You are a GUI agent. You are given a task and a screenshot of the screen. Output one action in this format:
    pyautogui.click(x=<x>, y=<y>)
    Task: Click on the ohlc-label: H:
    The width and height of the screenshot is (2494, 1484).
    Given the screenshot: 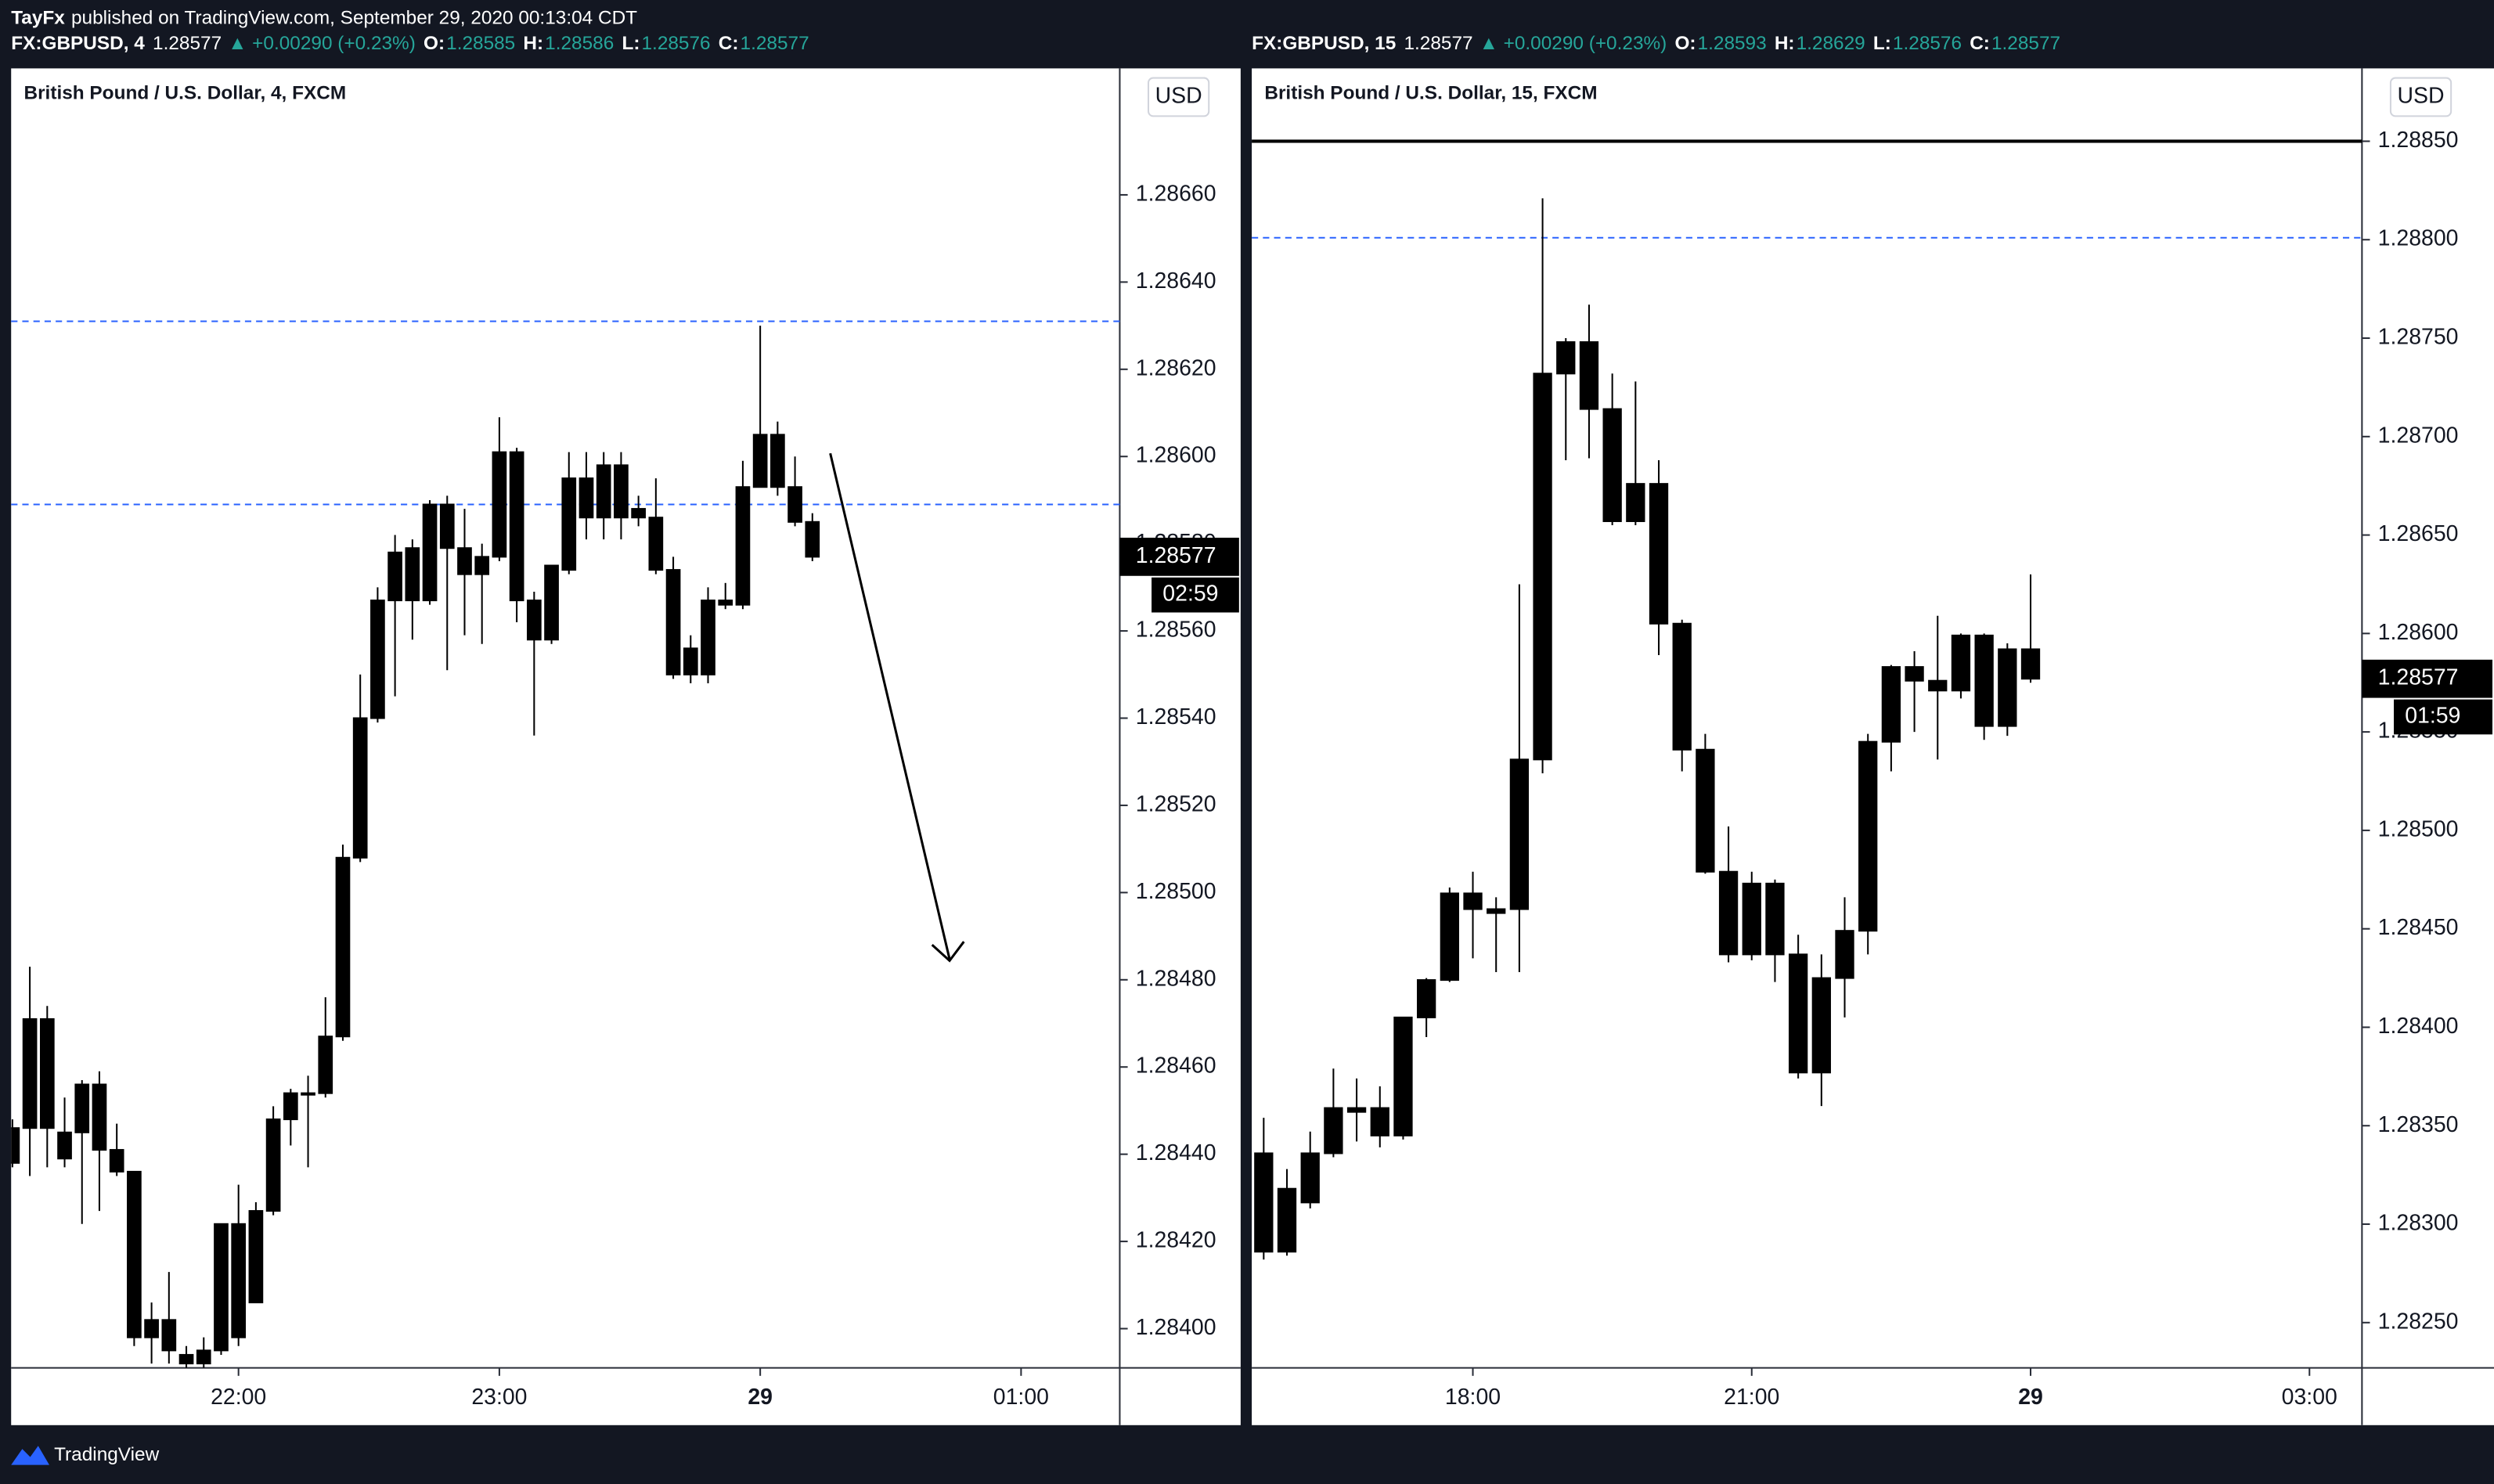 What is the action you would take?
    pyautogui.click(x=533, y=43)
    